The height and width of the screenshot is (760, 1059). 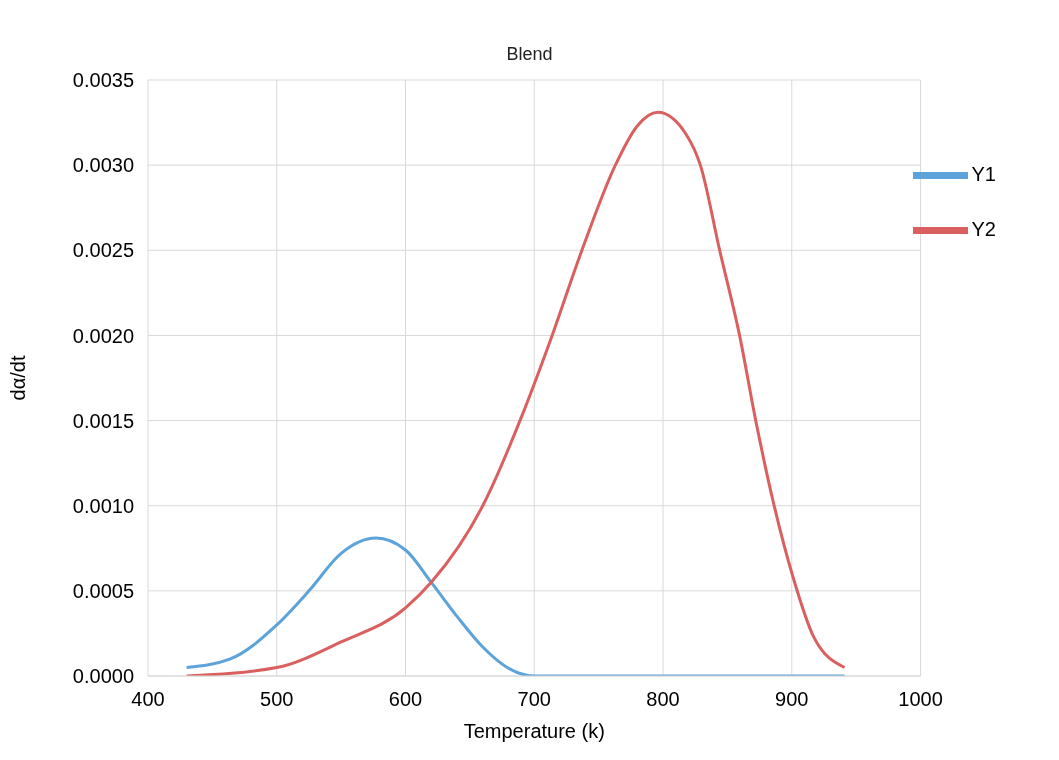 I want to click on x-tick-label: 1000, so click(x=920, y=699).